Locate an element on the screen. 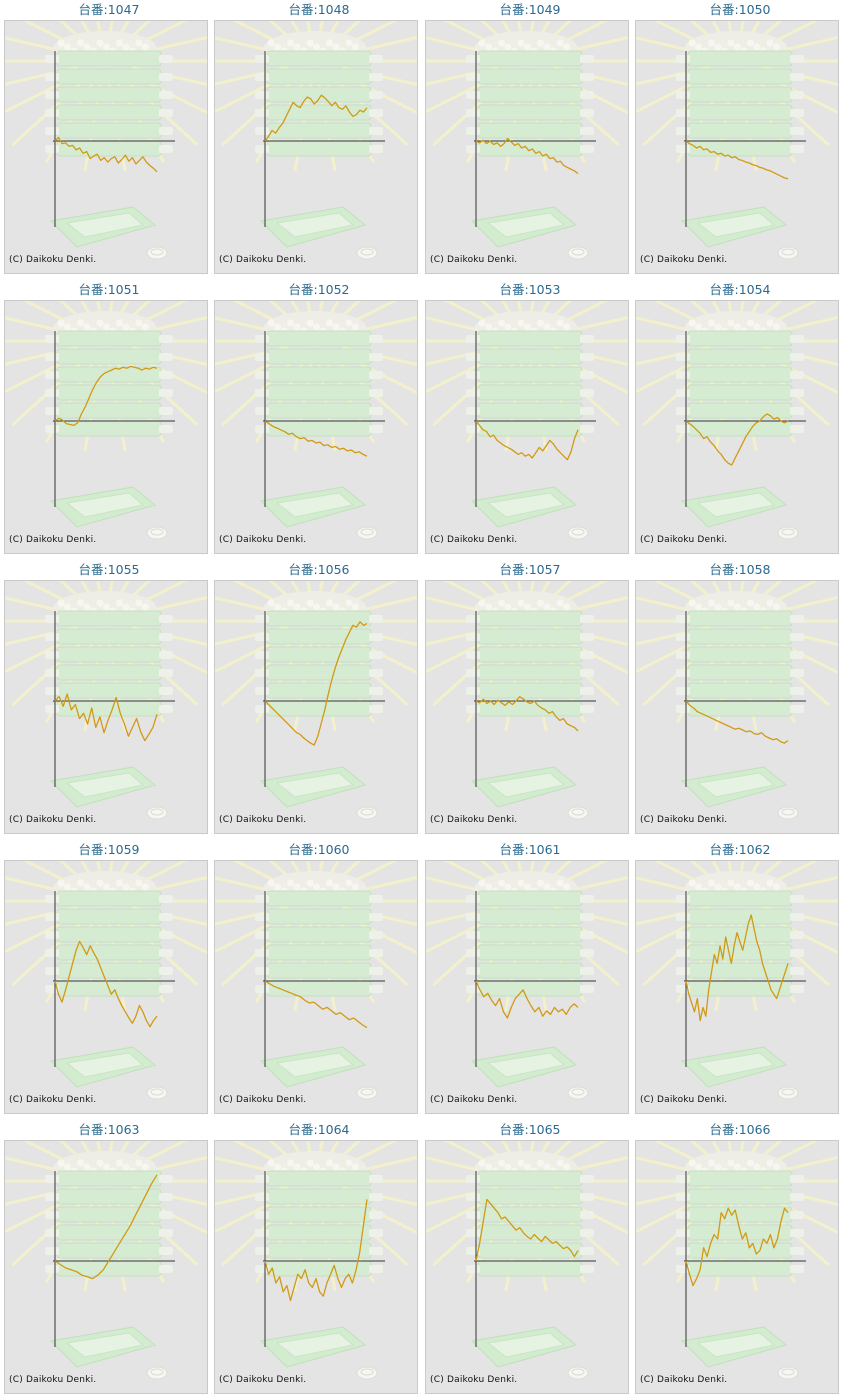  machine-number-link: 台番:1053 is located at coordinates (530, 289).